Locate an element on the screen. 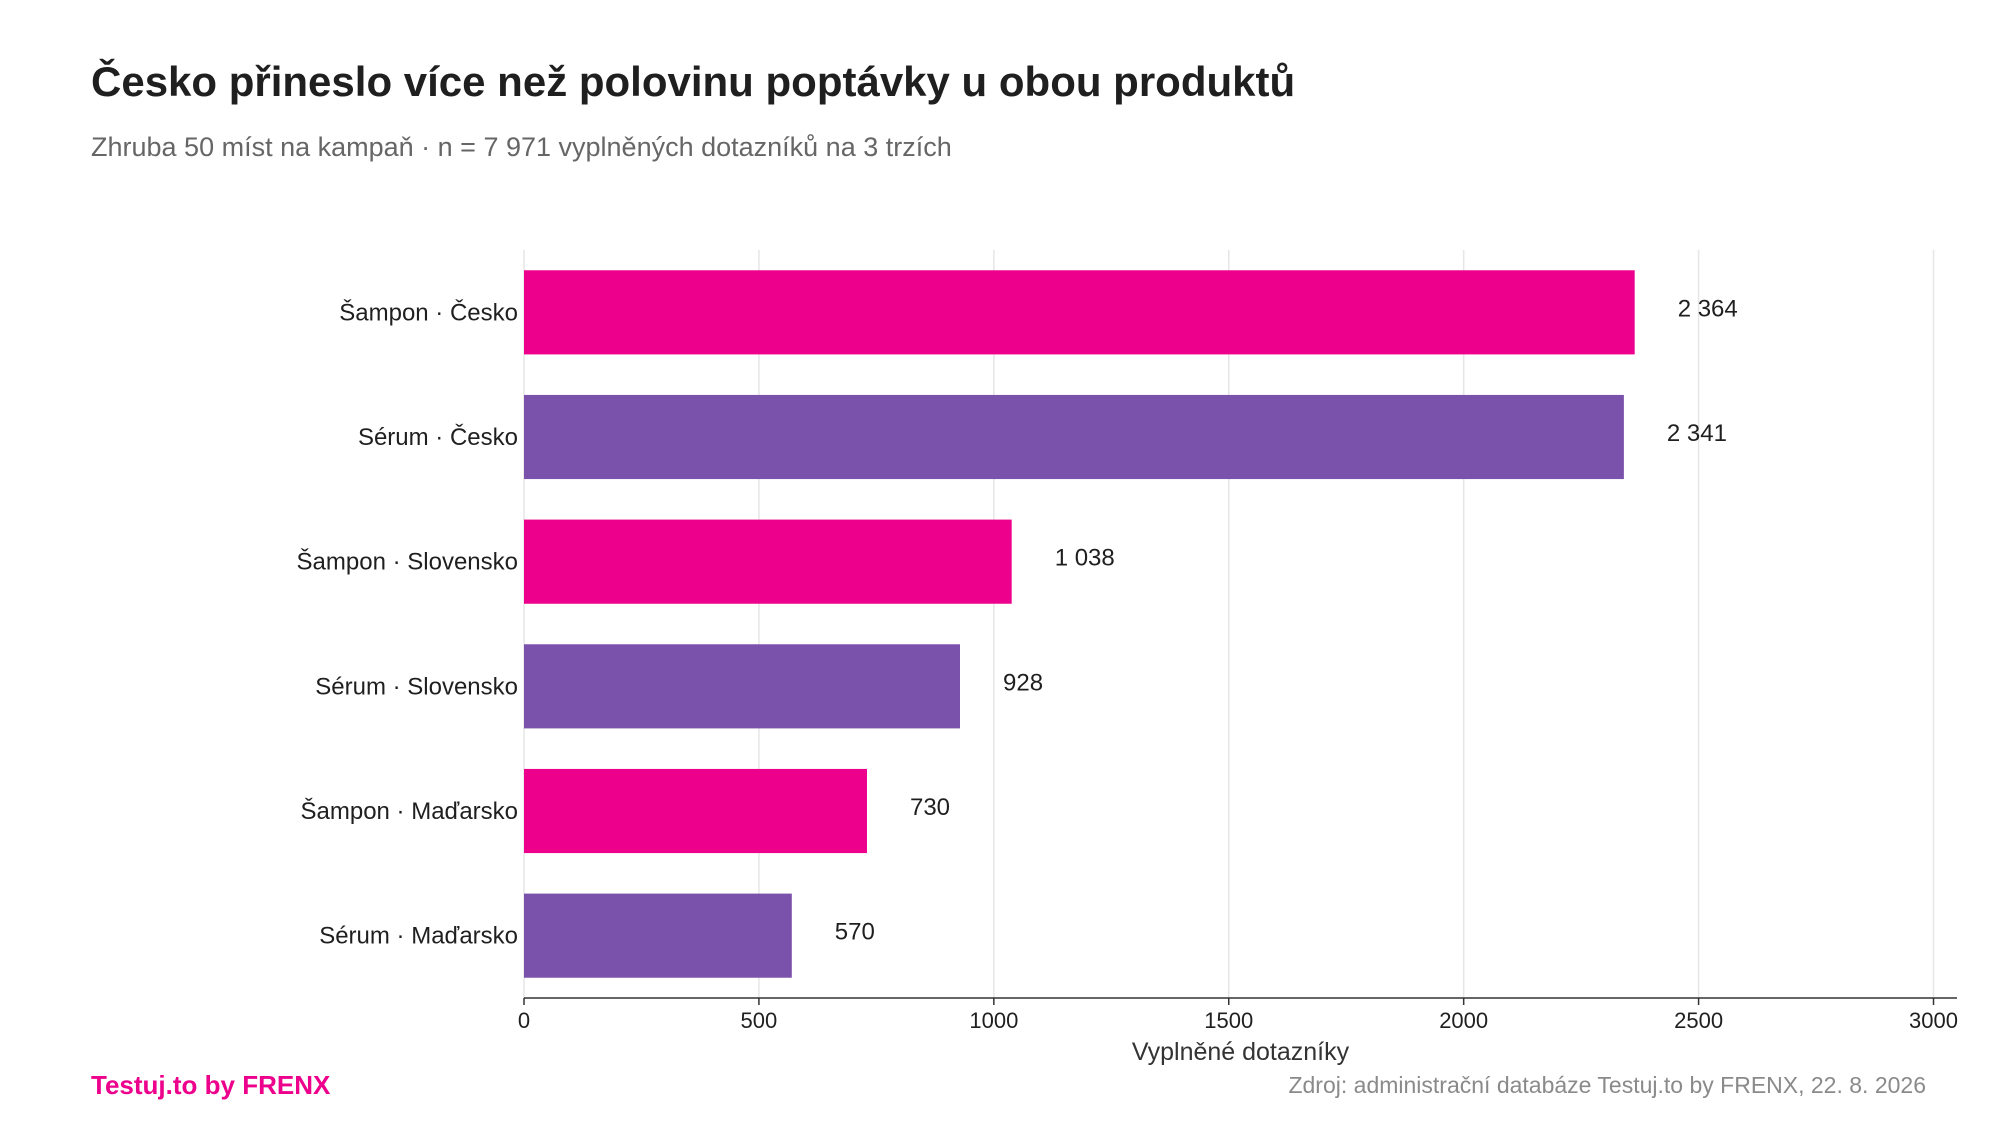 The height and width of the screenshot is (1125, 2000). category-label: Sérum · Slovensko is located at coordinates (416, 686).